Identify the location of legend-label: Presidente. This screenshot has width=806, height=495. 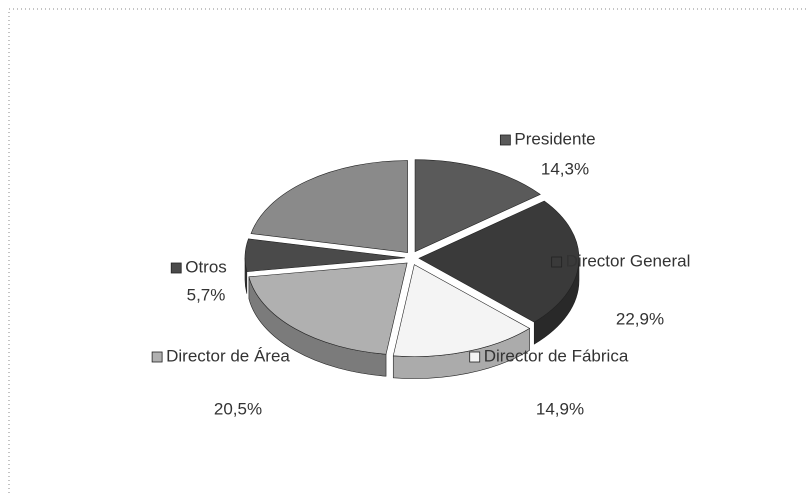
(554, 138).